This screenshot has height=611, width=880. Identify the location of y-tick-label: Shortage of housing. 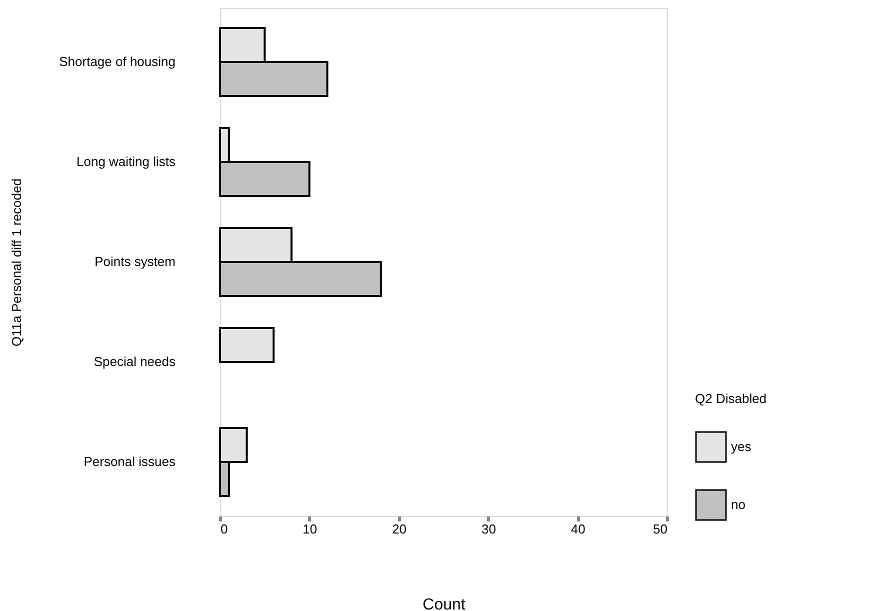
(117, 61).